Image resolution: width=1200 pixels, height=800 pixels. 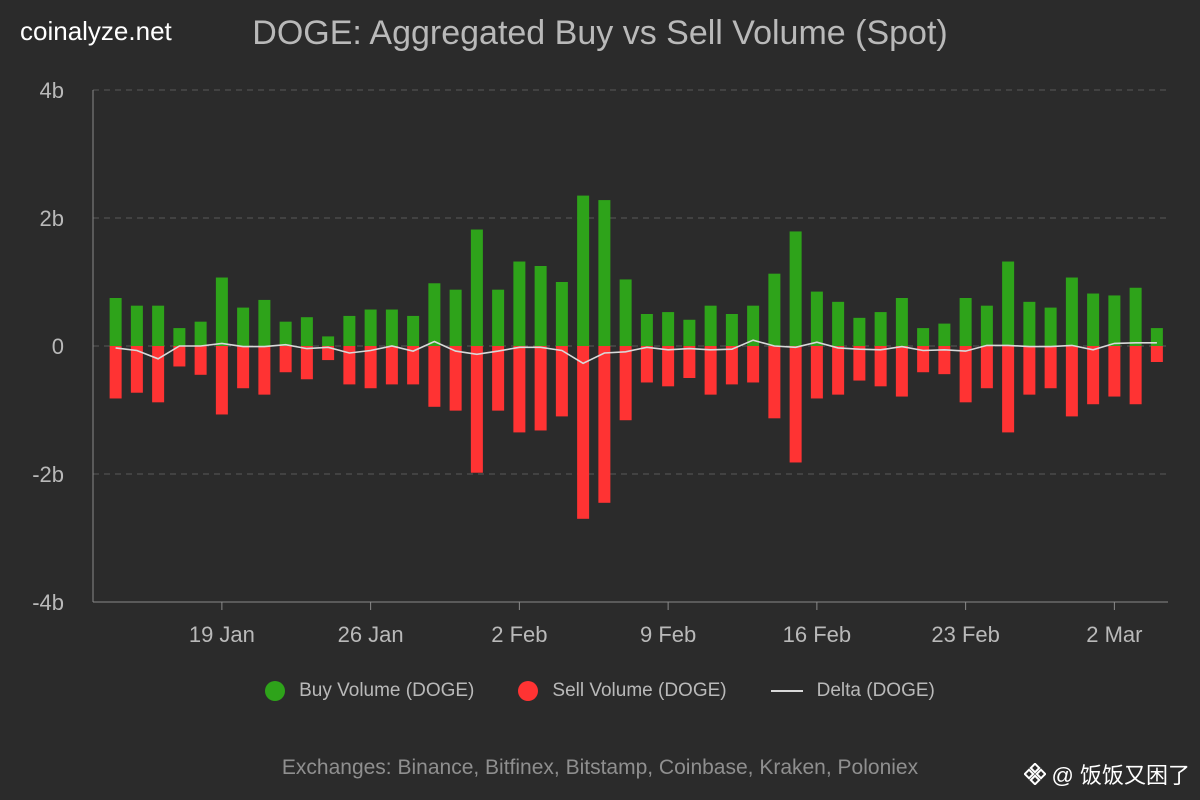 I want to click on diamond-logo-icon, so click(x=1034, y=774).